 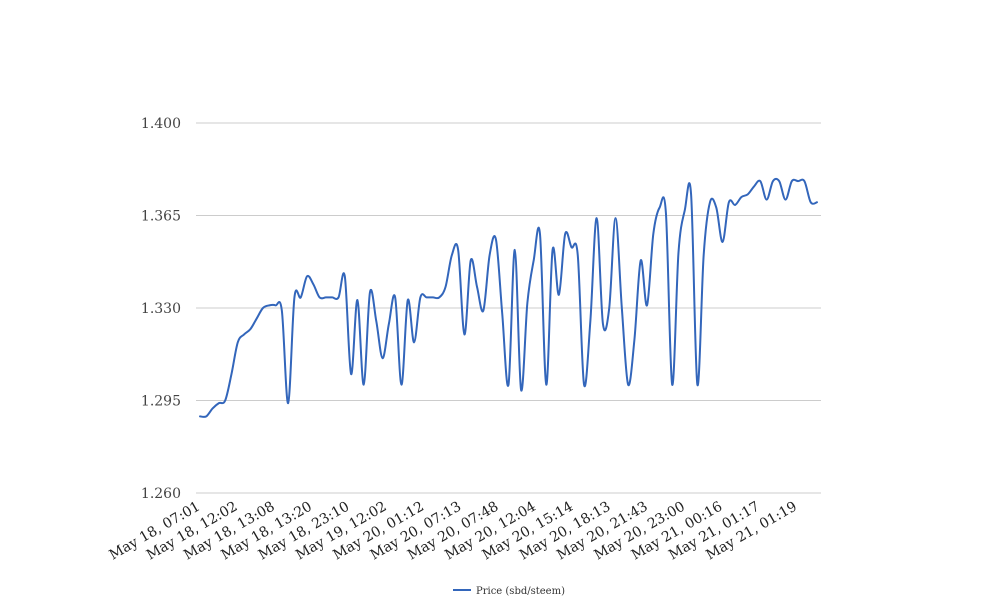 I want to click on y-tick-label: 1.330, so click(x=161, y=309).